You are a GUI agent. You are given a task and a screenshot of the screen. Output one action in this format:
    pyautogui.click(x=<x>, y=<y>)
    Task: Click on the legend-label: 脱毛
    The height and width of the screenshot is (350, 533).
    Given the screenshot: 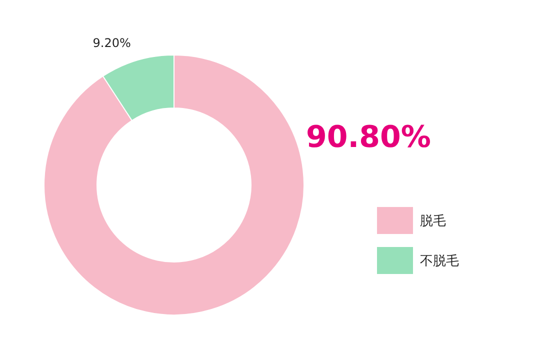 What is the action you would take?
    pyautogui.click(x=433, y=221)
    